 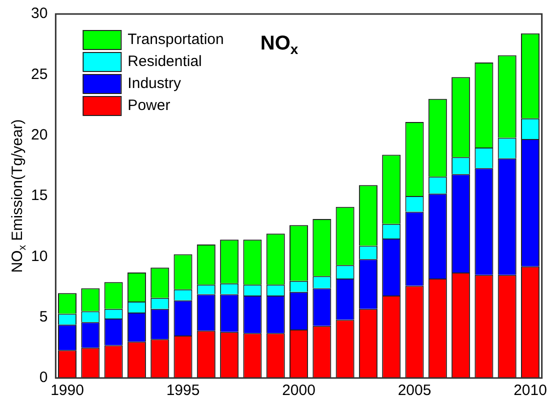 What do you see at coordinates (67, 391) in the screenshot?
I see `x-tick-label: 1990` at bounding box center [67, 391].